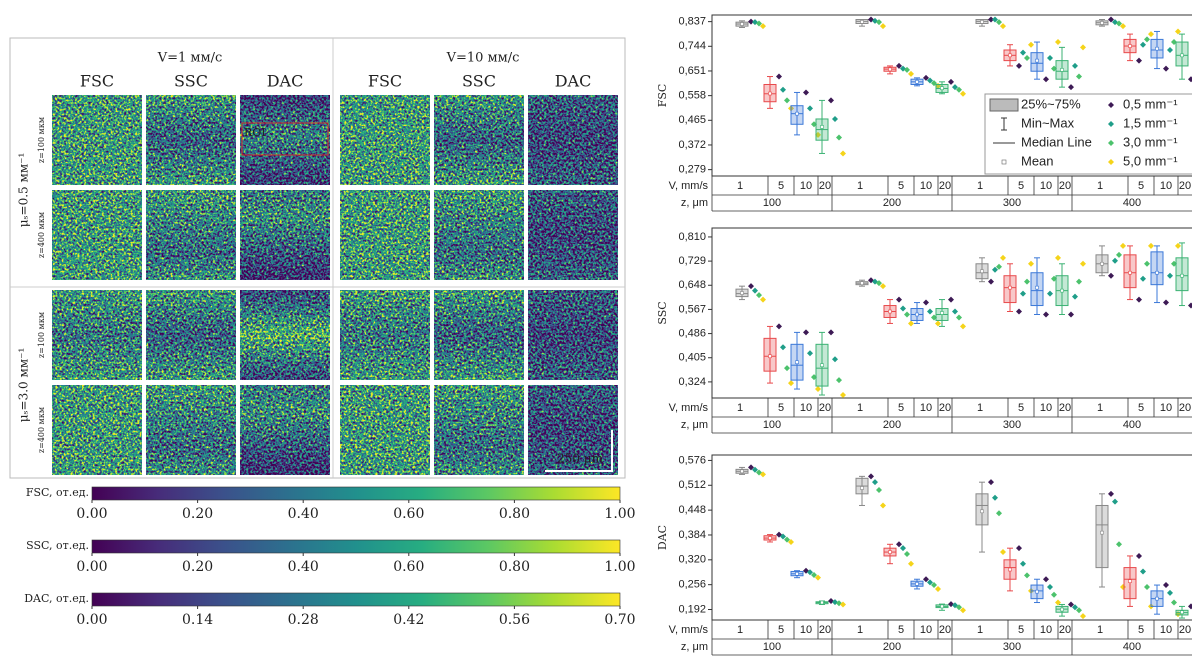  I want to click on plot-frame, so click(951, 537).